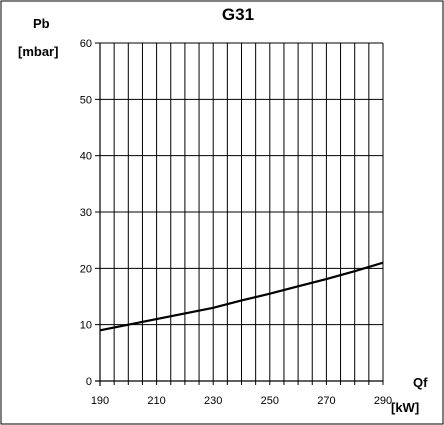 This screenshot has width=444, height=425. I want to click on x-tick-label: 270, so click(326, 401).